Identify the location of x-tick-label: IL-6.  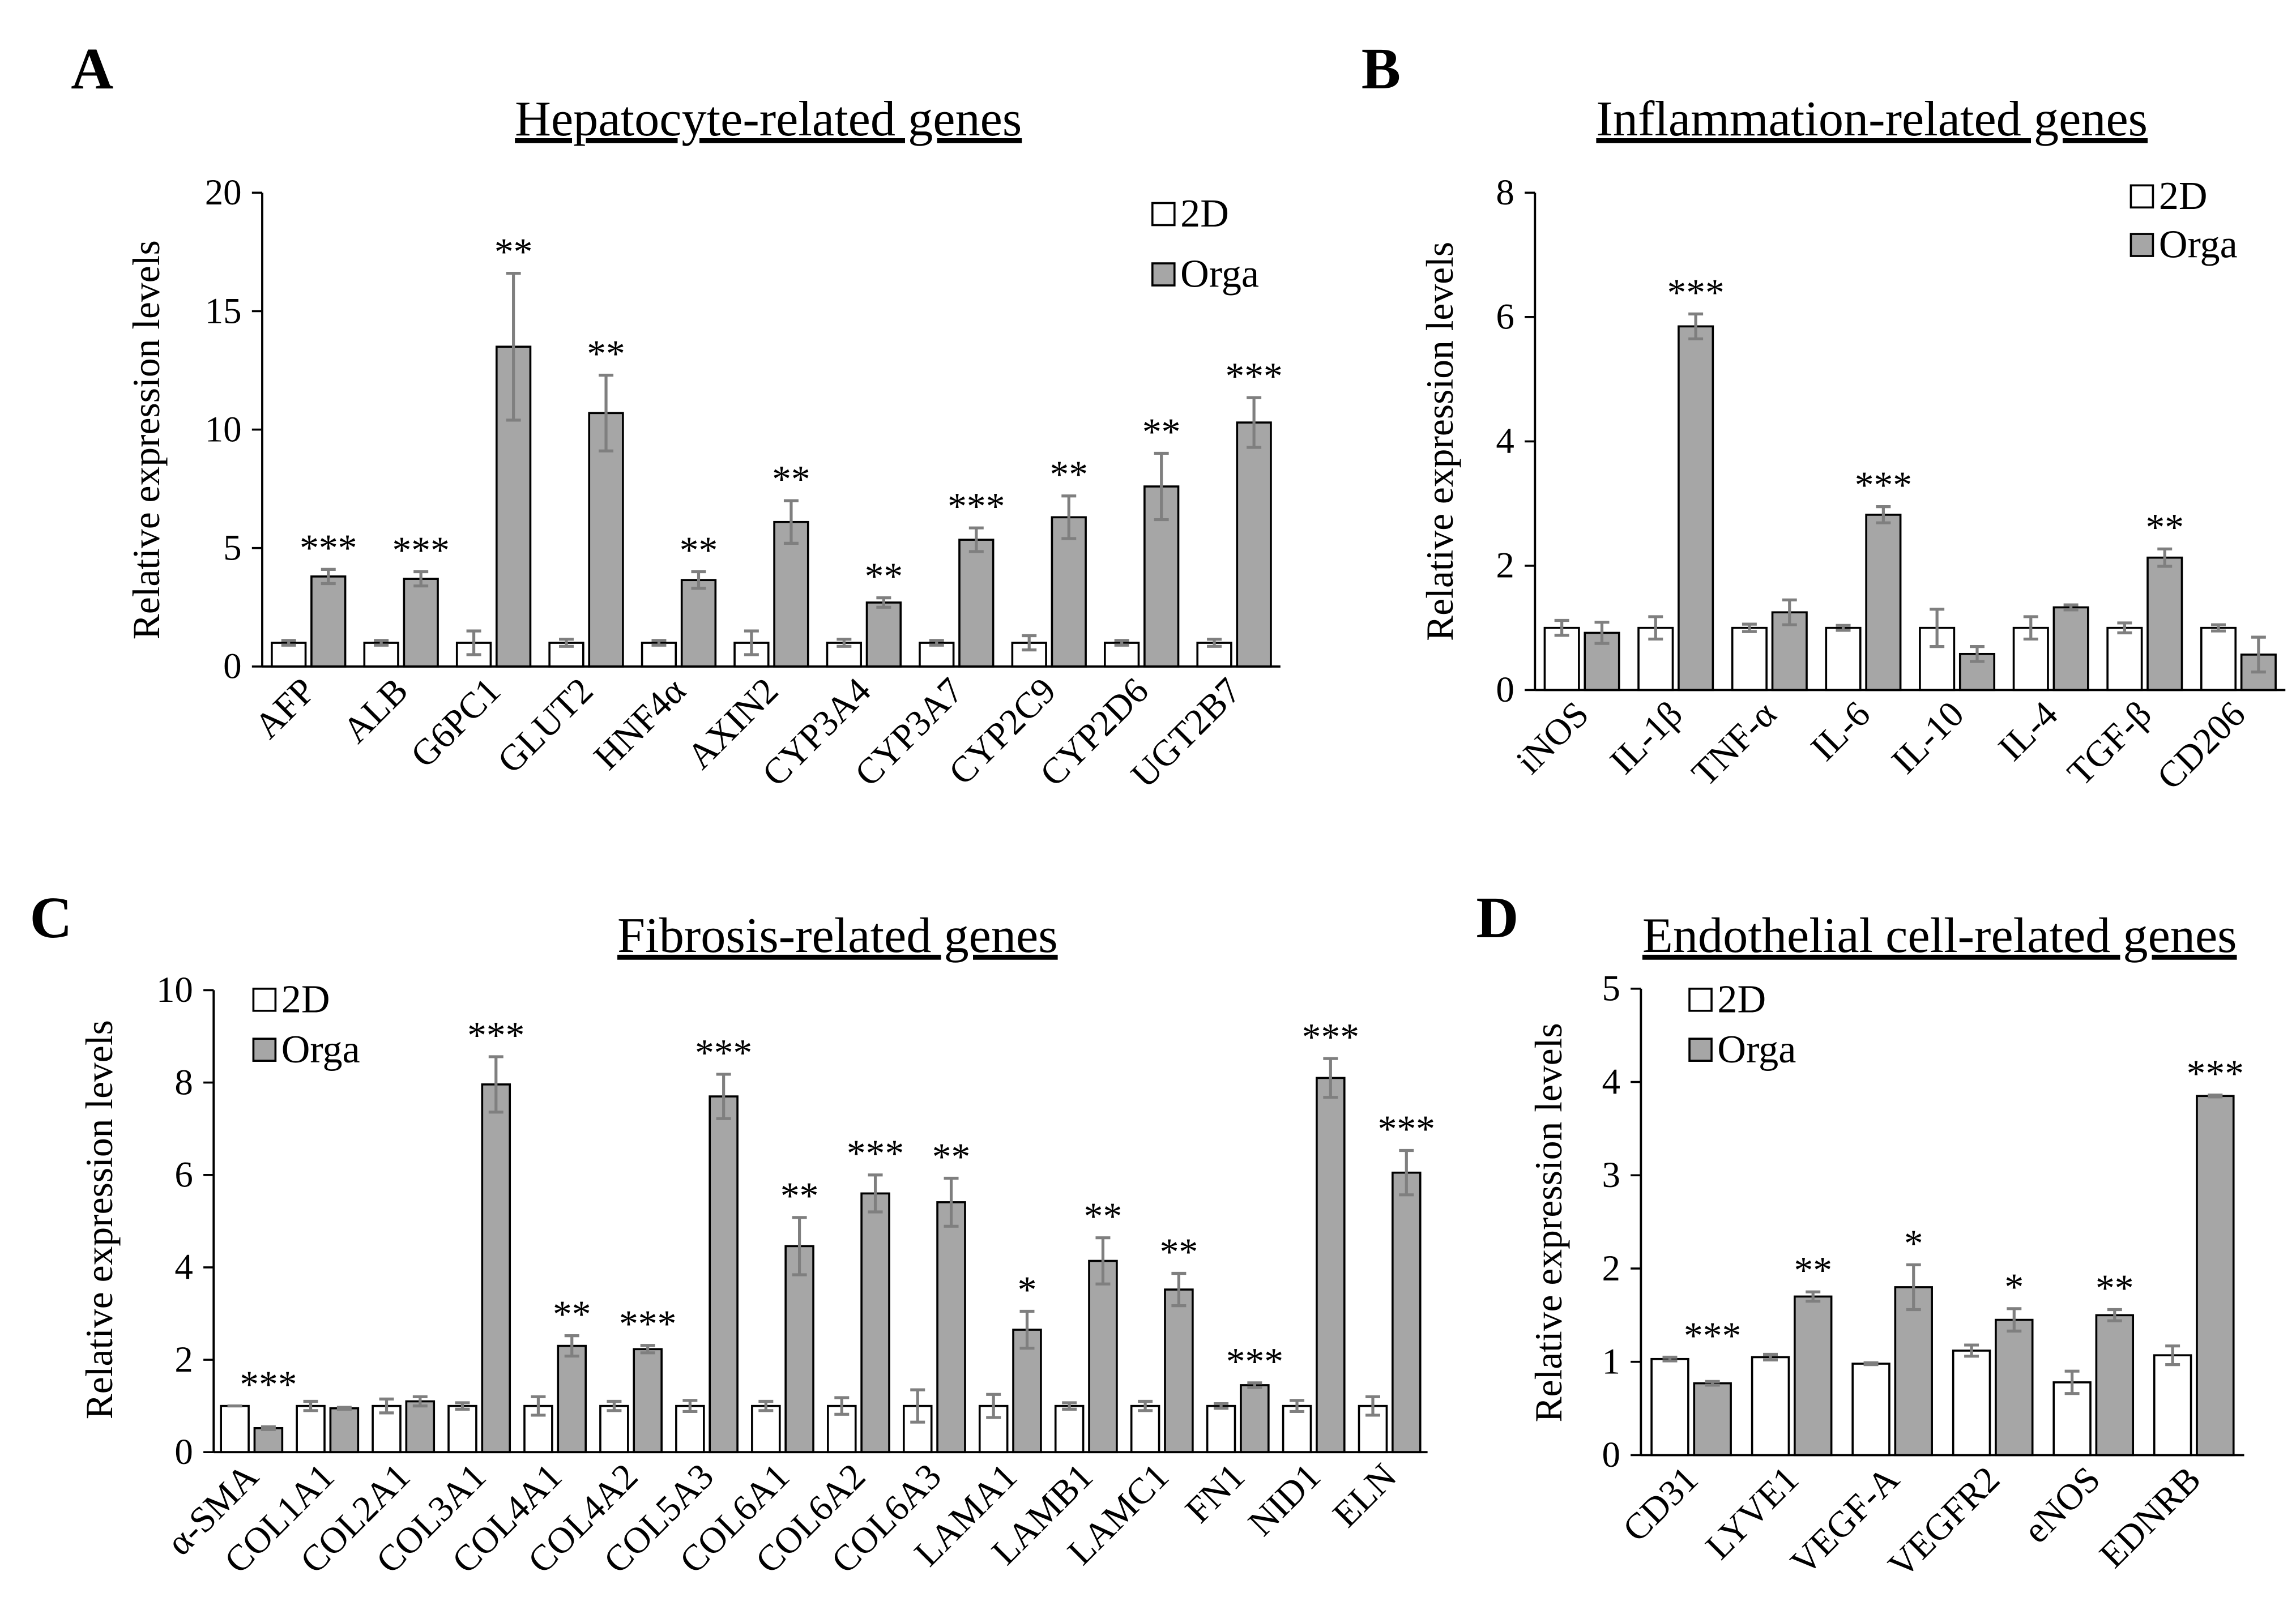
(1841, 731).